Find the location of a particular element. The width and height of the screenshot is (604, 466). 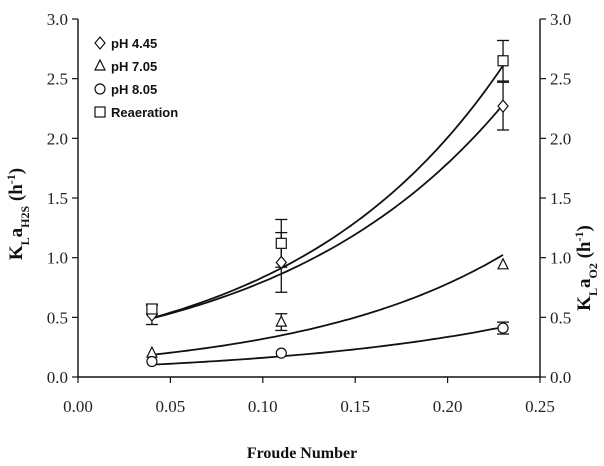

legend: pH 4.45 pH 7.05 pH 8.05 Reaeration is located at coordinates (136, 78).